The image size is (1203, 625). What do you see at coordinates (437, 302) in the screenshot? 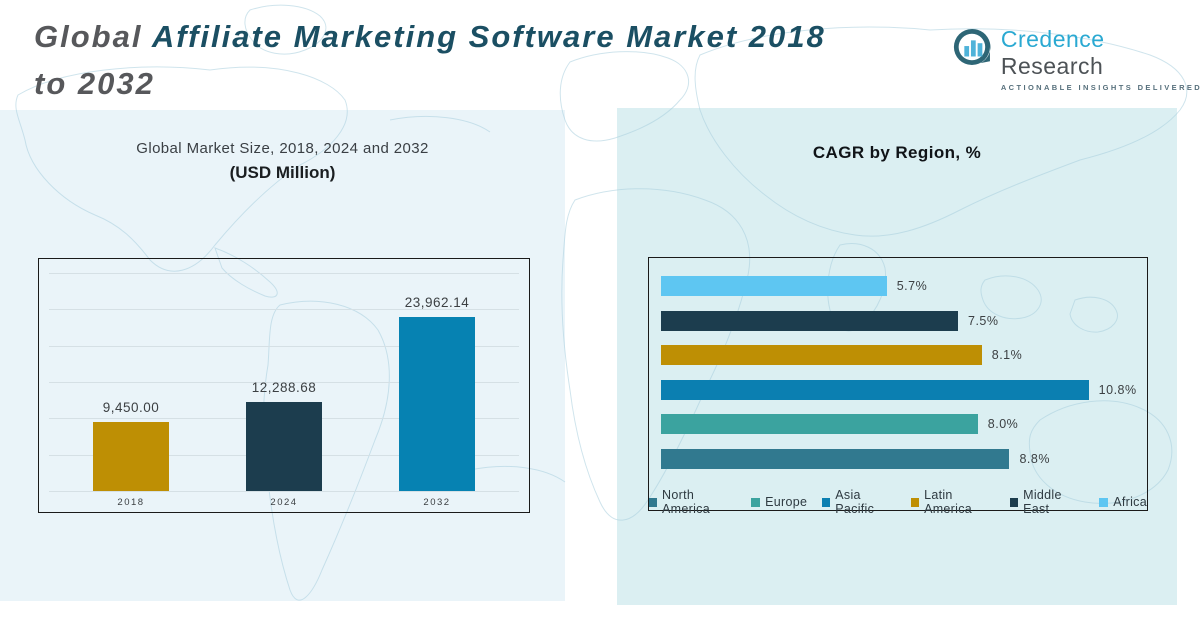
I see `market-size-value-label: 23,962.14` at bounding box center [437, 302].